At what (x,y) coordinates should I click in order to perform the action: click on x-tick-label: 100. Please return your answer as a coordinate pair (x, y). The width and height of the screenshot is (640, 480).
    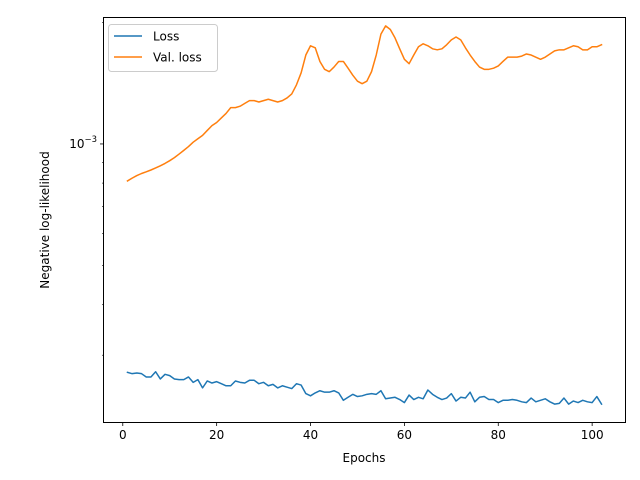
    Looking at the image, I should click on (592, 435).